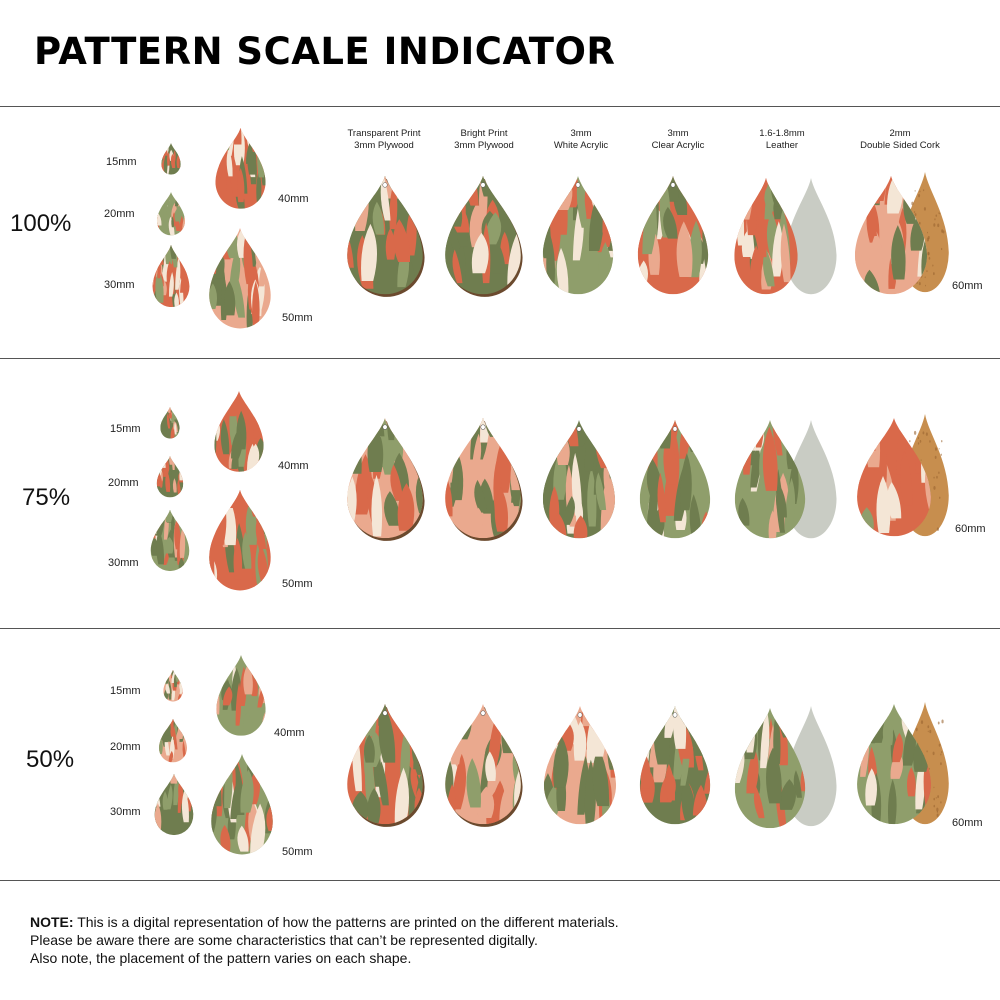 The image size is (1000, 1000). I want to click on scale-label: 50%, so click(50, 759).